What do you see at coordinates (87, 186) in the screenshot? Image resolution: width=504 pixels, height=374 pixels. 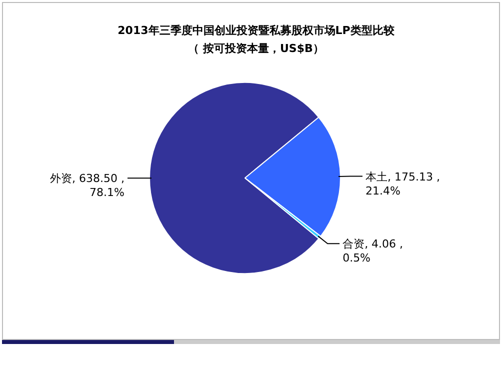 I see `slice-label: 外资, 638.50 , 78.1%` at bounding box center [87, 186].